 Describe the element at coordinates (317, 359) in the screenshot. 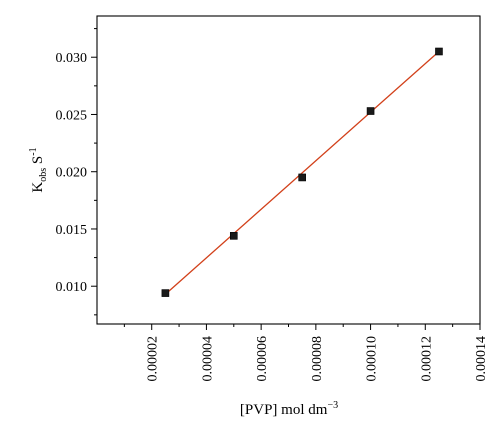

I see `x-tick-label: 0.00008` at that location.